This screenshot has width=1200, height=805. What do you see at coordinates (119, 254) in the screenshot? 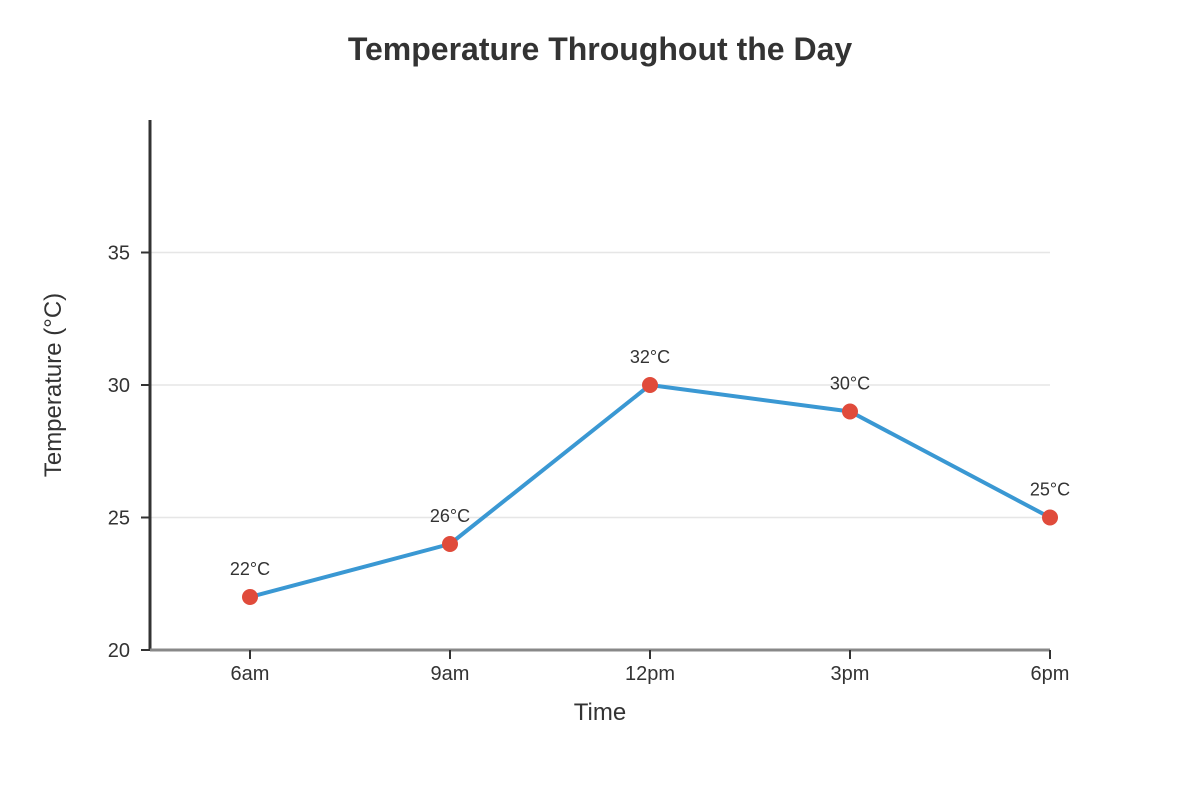
I see `y-tick-label: 35` at bounding box center [119, 254].